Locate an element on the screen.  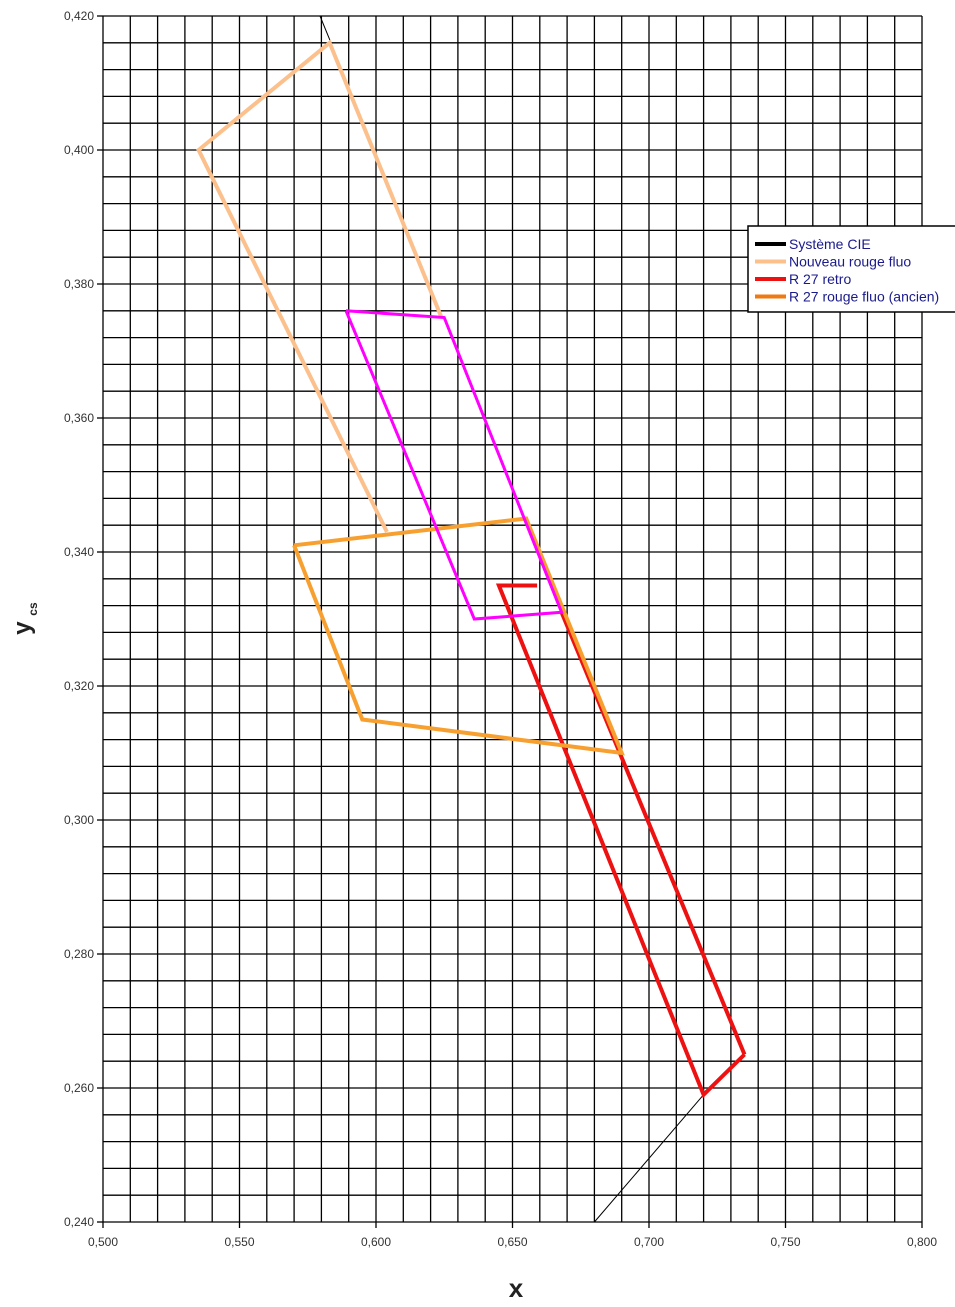
y-tick-label: 0,300 is located at coordinates (79, 820).